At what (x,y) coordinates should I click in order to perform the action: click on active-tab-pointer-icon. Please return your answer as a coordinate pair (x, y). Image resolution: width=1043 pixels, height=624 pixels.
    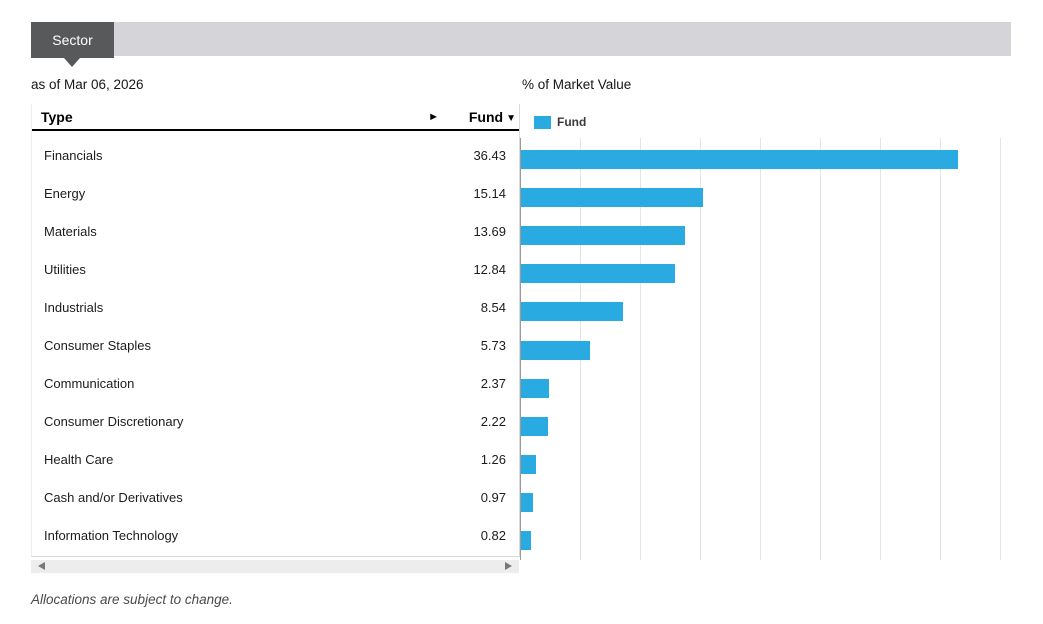
    Looking at the image, I should click on (72, 62).